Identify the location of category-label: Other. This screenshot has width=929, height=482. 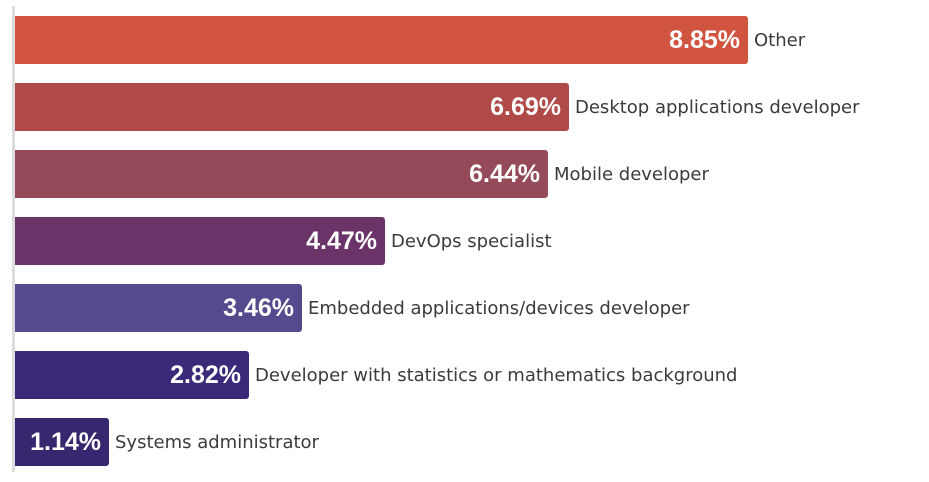
(780, 40).